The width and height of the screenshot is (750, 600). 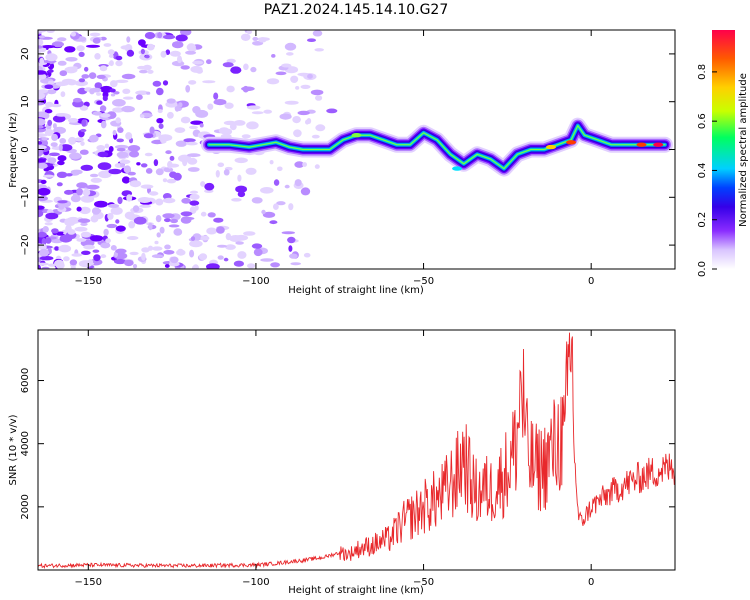 What do you see at coordinates (13, 449) in the screenshot?
I see `snr-y-label: SNR (10 * v/v)` at bounding box center [13, 449].